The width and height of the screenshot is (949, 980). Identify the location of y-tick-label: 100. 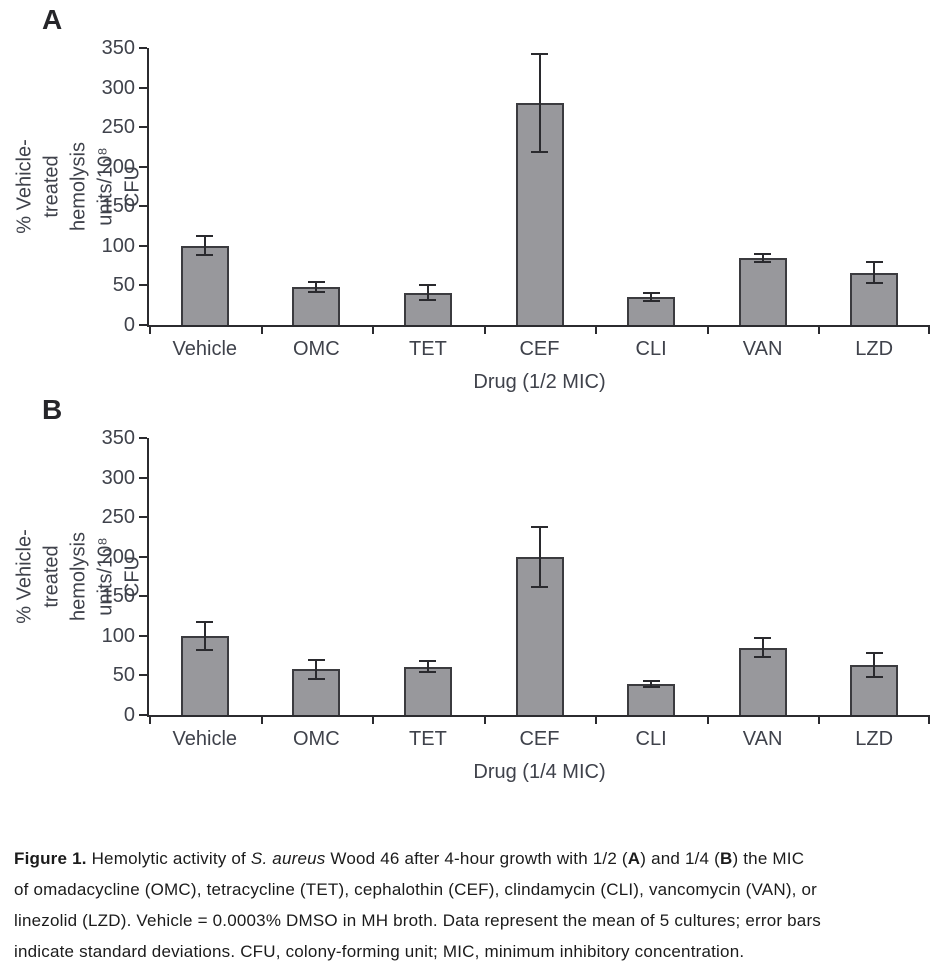
(118, 635).